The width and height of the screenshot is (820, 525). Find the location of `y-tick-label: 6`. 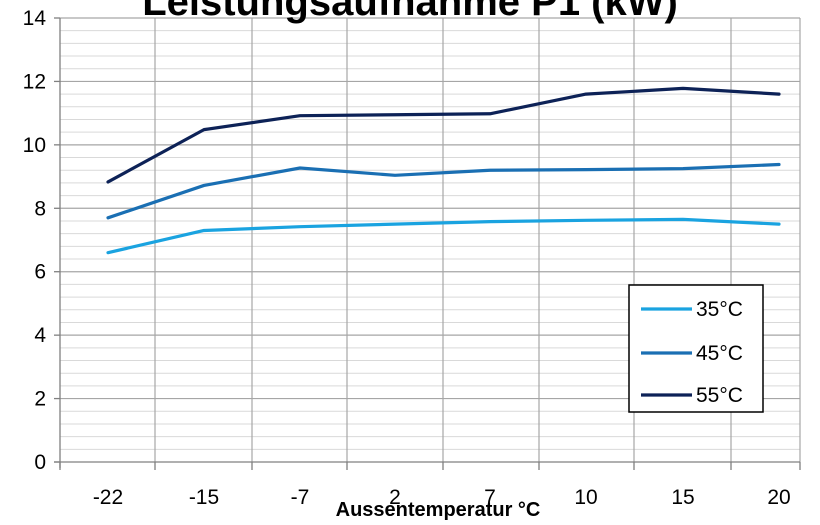

y-tick-label: 6 is located at coordinates (40, 272).